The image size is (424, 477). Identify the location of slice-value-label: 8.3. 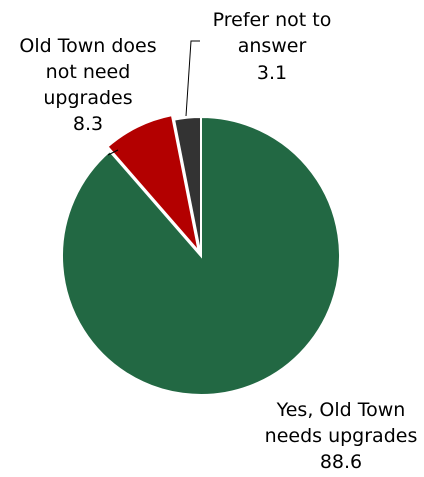
(88, 124).